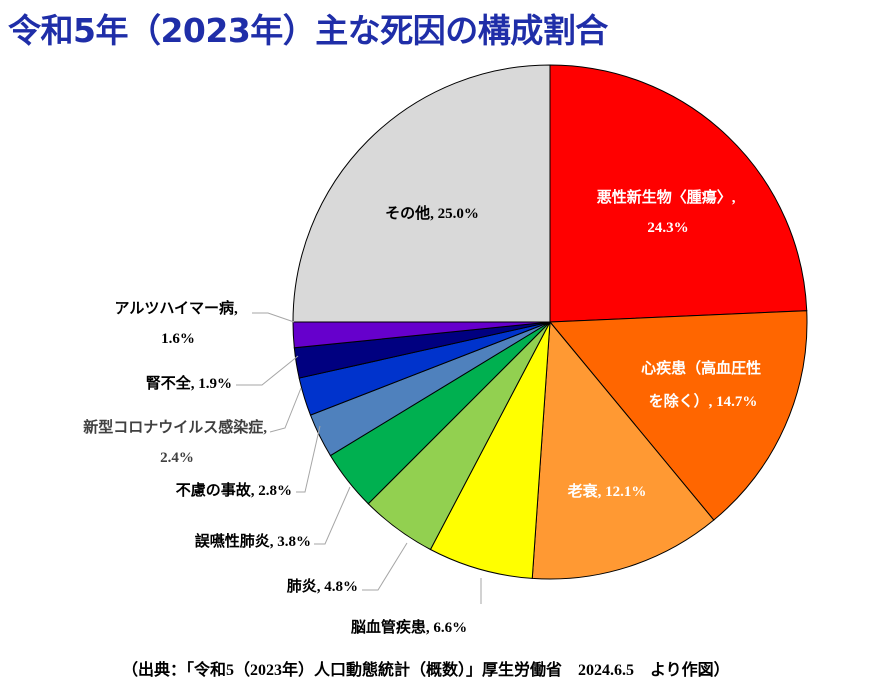 This screenshot has width=896, height=685. What do you see at coordinates (322, 586) in the screenshot?
I see `label-pneumonia: 肺炎, 4.8%` at bounding box center [322, 586].